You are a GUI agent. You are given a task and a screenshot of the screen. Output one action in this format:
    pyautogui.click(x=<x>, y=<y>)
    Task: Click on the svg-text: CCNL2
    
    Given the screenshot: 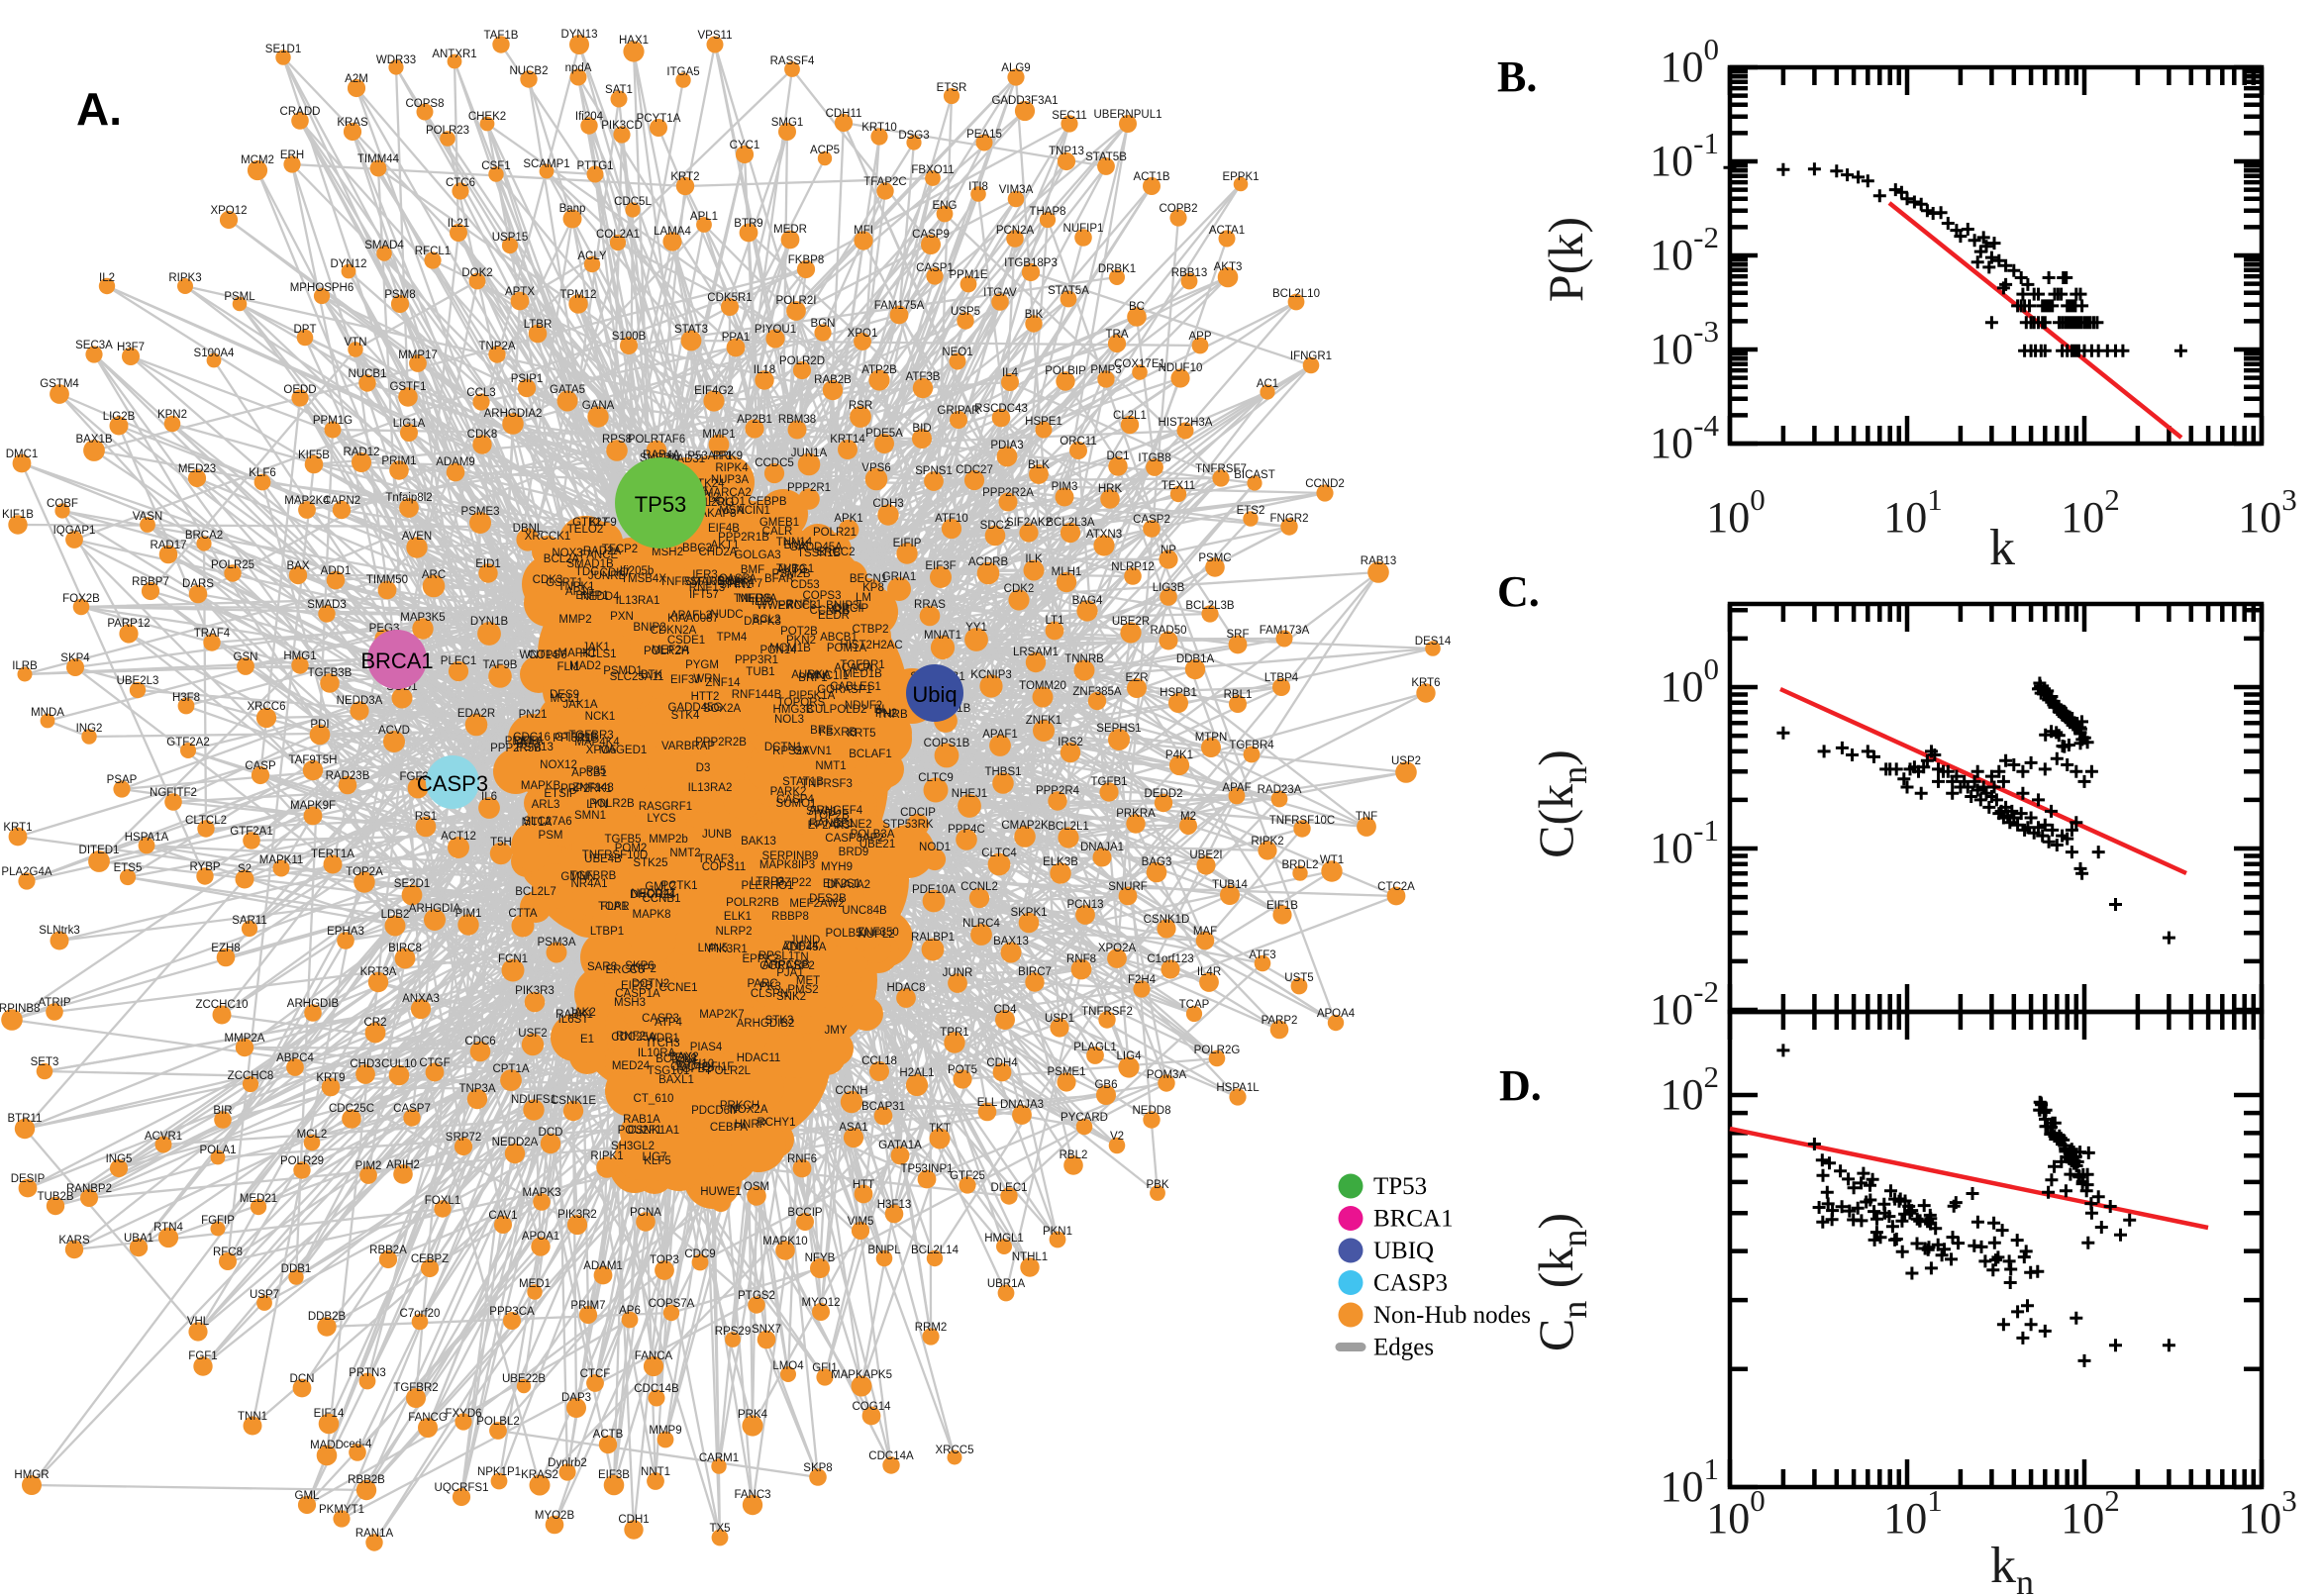 What is the action you would take?
    pyautogui.click(x=979, y=887)
    